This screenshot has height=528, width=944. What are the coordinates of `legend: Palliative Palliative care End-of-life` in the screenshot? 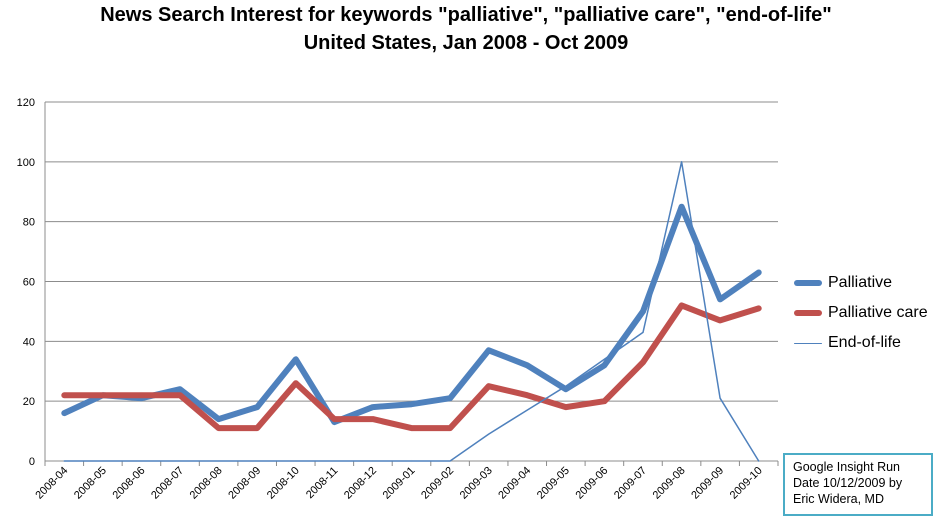 It's located at (861, 313).